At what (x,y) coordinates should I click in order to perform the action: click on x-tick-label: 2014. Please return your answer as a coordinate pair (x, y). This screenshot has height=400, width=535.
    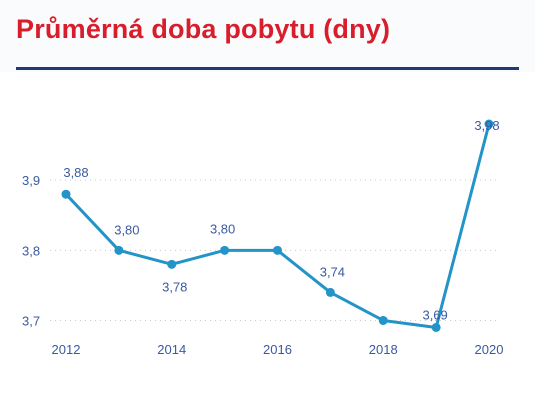
    Looking at the image, I should click on (171, 349).